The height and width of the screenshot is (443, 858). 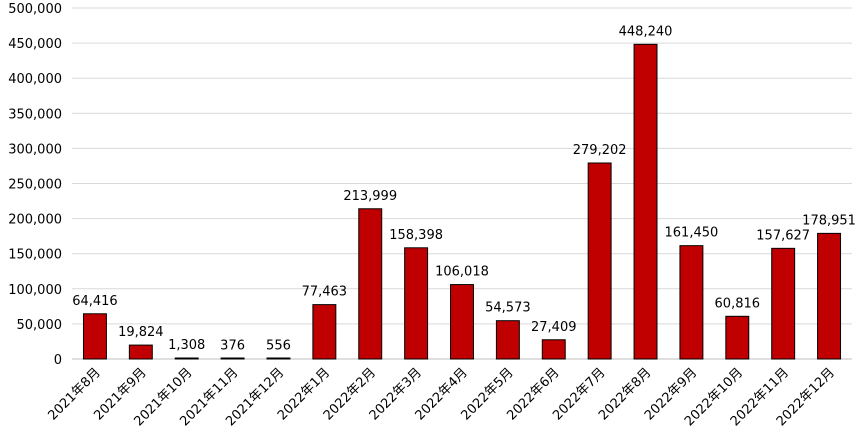 What do you see at coordinates (141, 332) in the screenshot?
I see `data-label: 19,824` at bounding box center [141, 332].